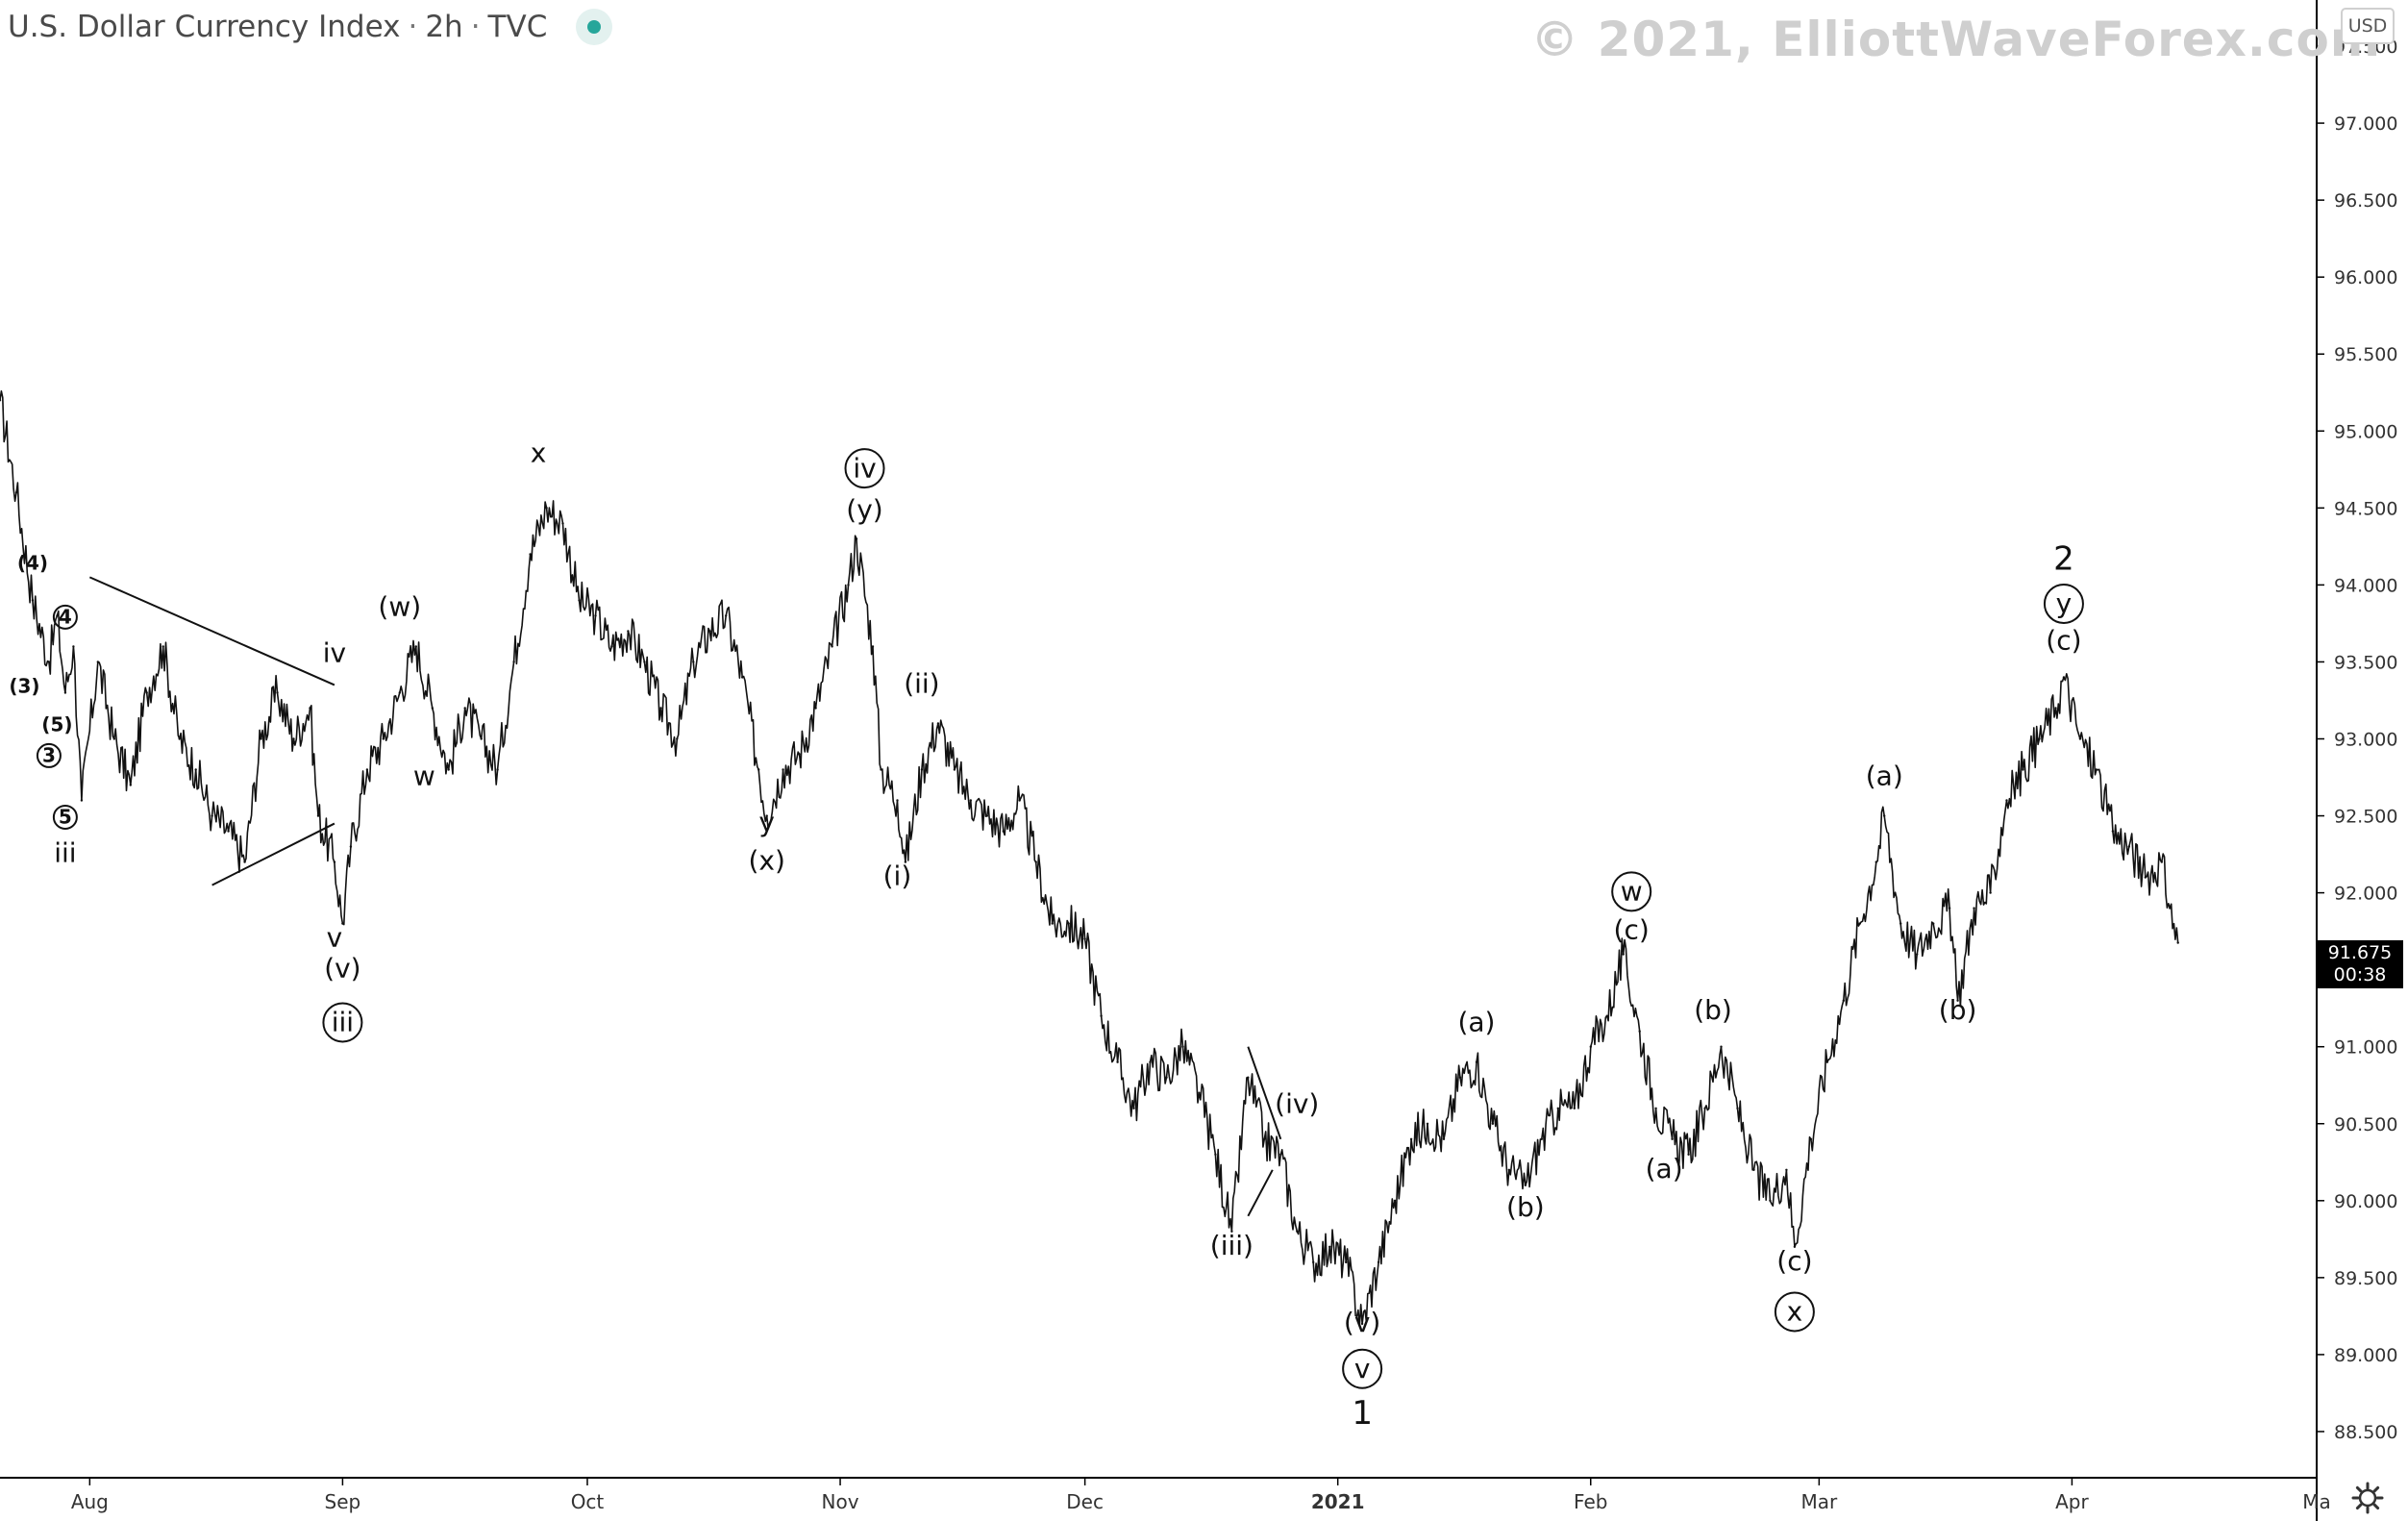 This screenshot has height=1521, width=2408. What do you see at coordinates (444, 27) in the screenshot?
I see `interval-label: 2h` at bounding box center [444, 27].